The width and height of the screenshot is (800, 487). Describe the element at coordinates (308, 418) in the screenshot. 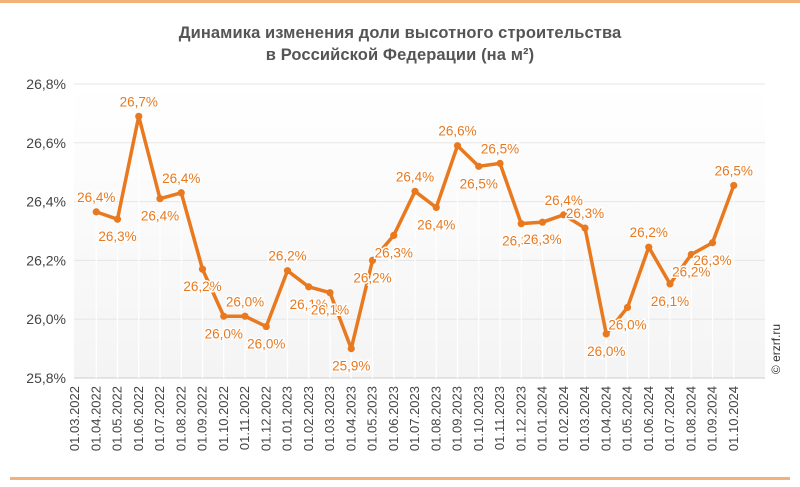

I see `x-tick-label: 01.02.2023` at that location.